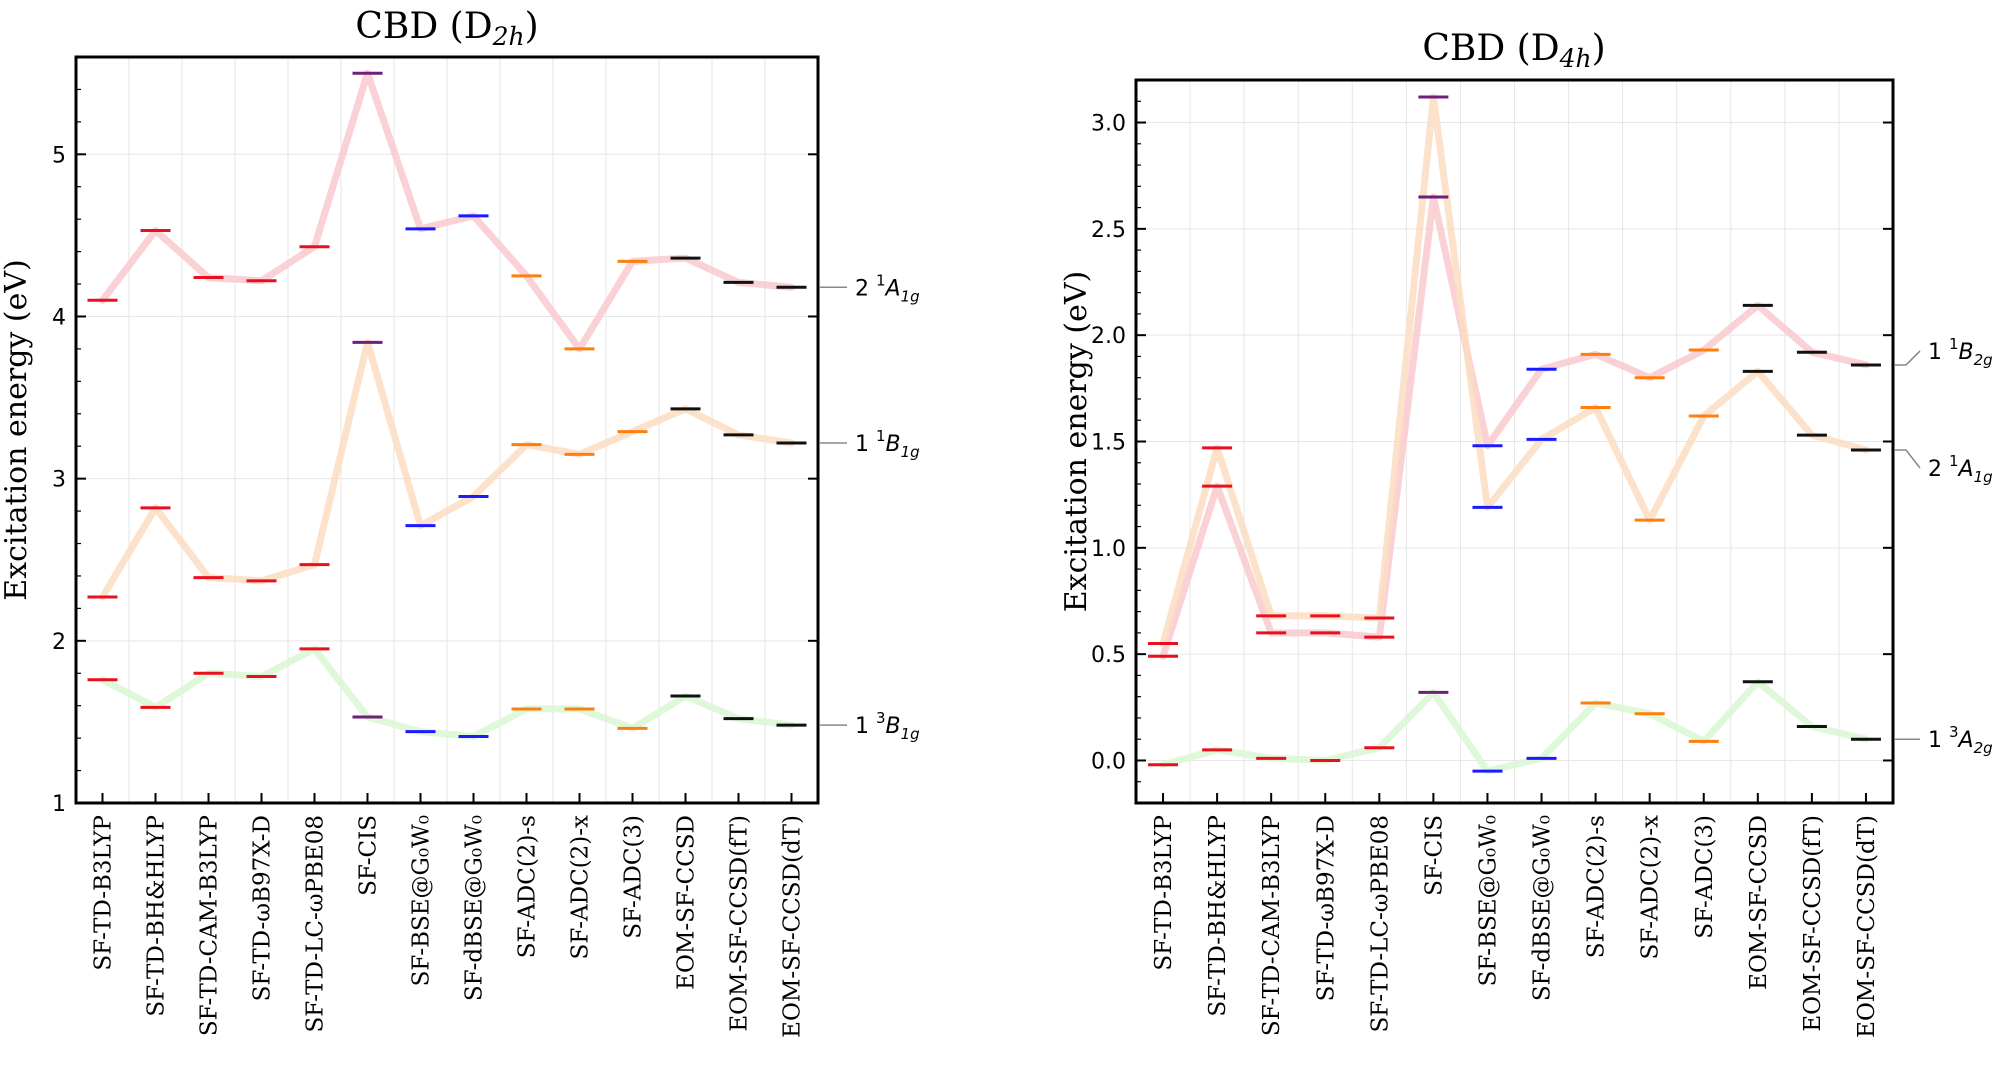 This screenshot has height=1079, width=2007. What do you see at coordinates (1108, 655) in the screenshot?
I see `y-tick-label: 0.5` at bounding box center [1108, 655].